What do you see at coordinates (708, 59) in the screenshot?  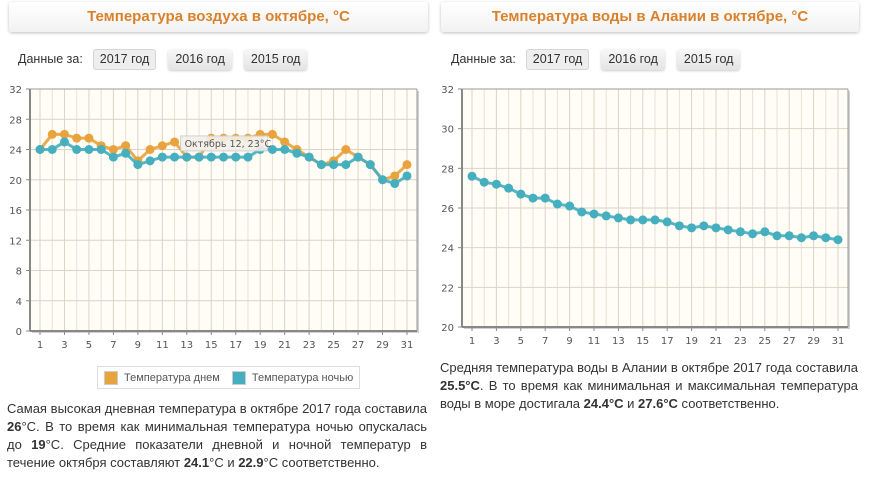 I see `water-year-2015-button: 2015 год` at bounding box center [708, 59].